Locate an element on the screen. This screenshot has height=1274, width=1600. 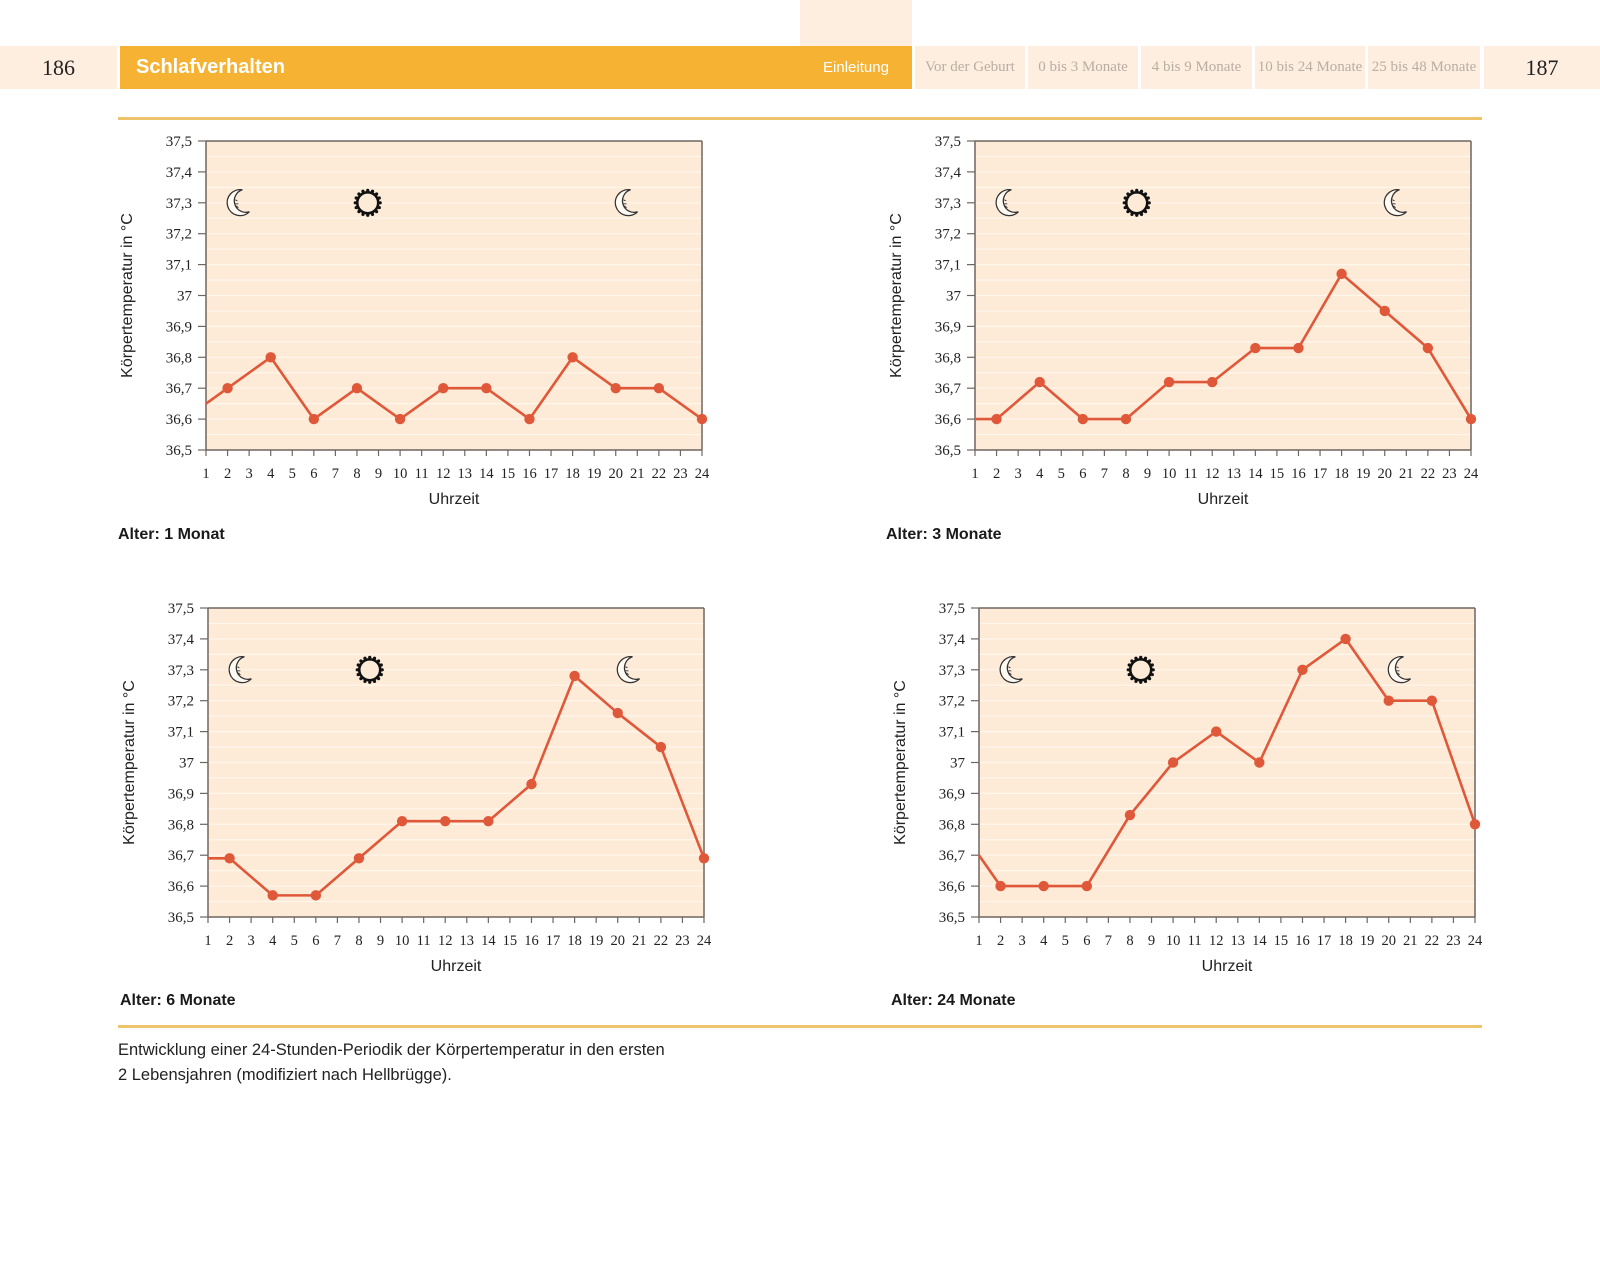
x-tick-label: 10 is located at coordinates (400, 474).